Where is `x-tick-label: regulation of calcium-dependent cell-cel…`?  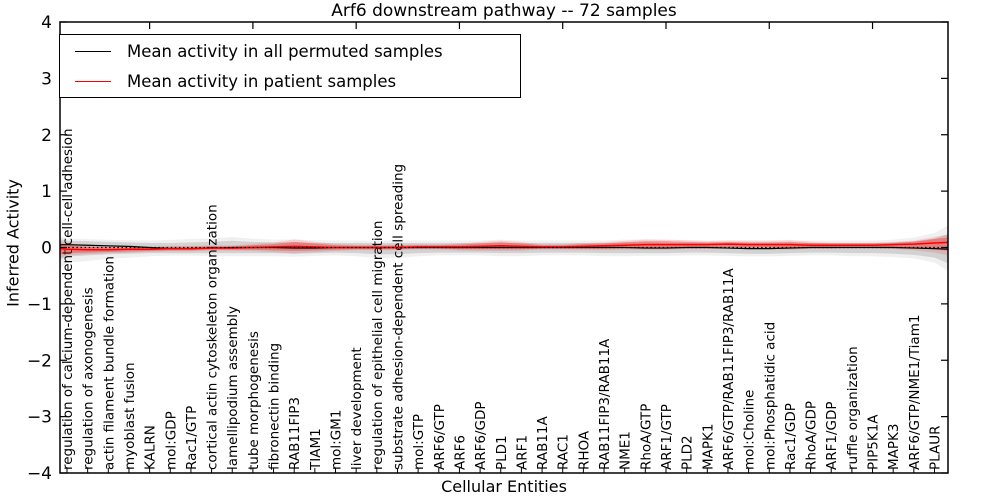 x-tick-label: regulation of calcium-dependent cell-cel… is located at coordinates (68, 299).